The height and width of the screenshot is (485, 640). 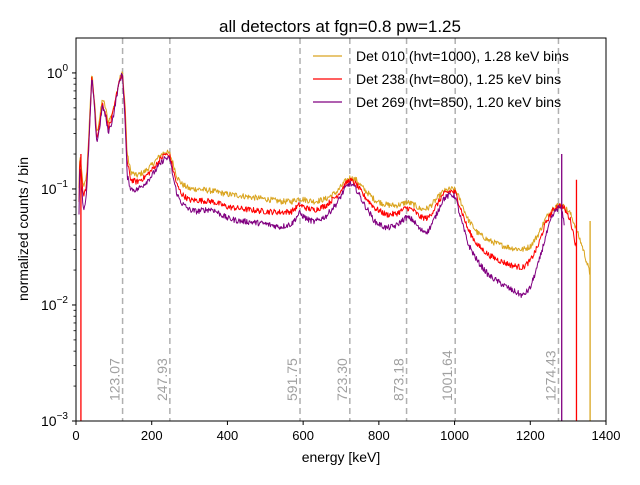 I want to click on x-tick-label: 200, so click(x=152, y=435).